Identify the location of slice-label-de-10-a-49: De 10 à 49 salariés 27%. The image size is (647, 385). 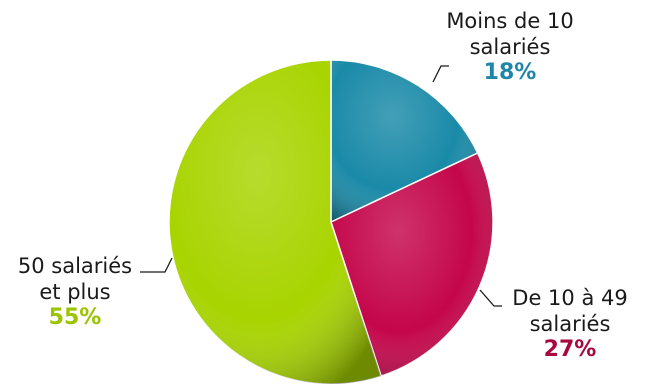
(568, 324).